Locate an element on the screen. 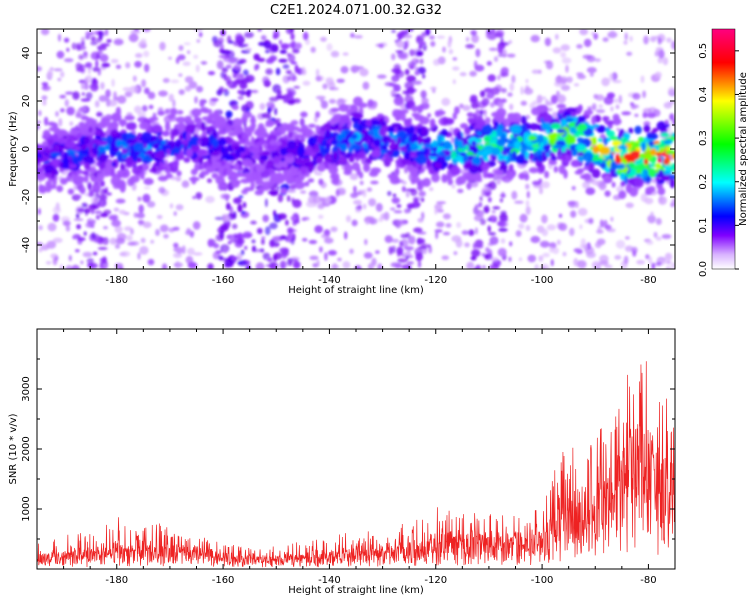 The width and height of the screenshot is (750, 604). x-tick-label: -120 is located at coordinates (435, 580).